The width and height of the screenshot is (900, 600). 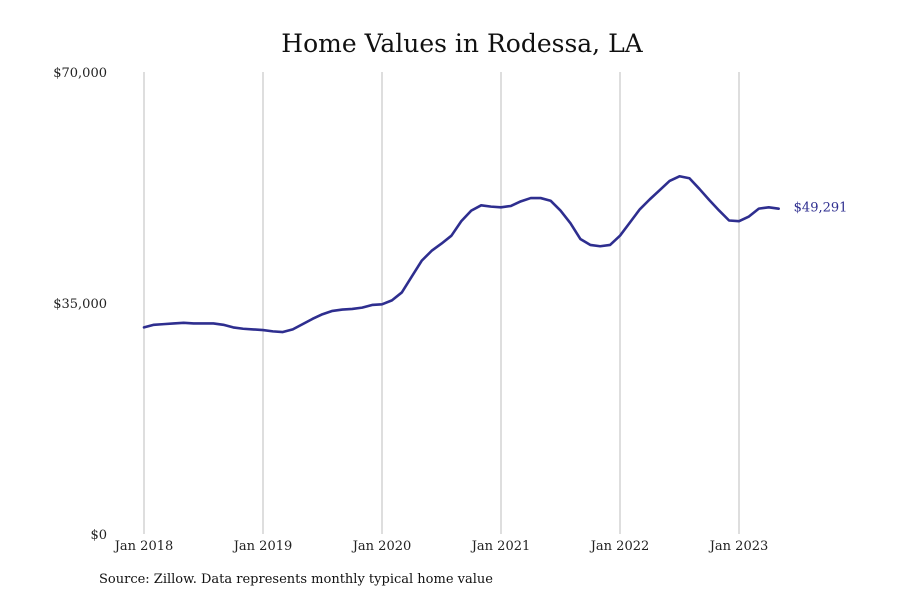 I want to click on x-tick-label: Jan 2023, so click(x=738, y=546).